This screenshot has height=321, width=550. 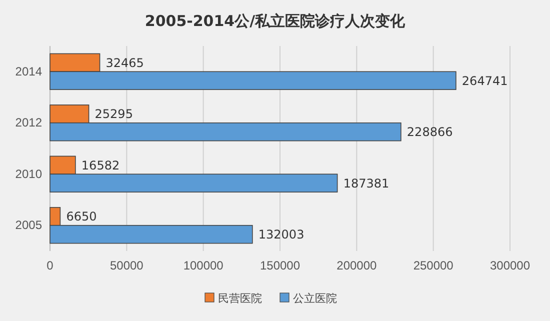 I want to click on data-label: 228866, so click(x=429, y=132).